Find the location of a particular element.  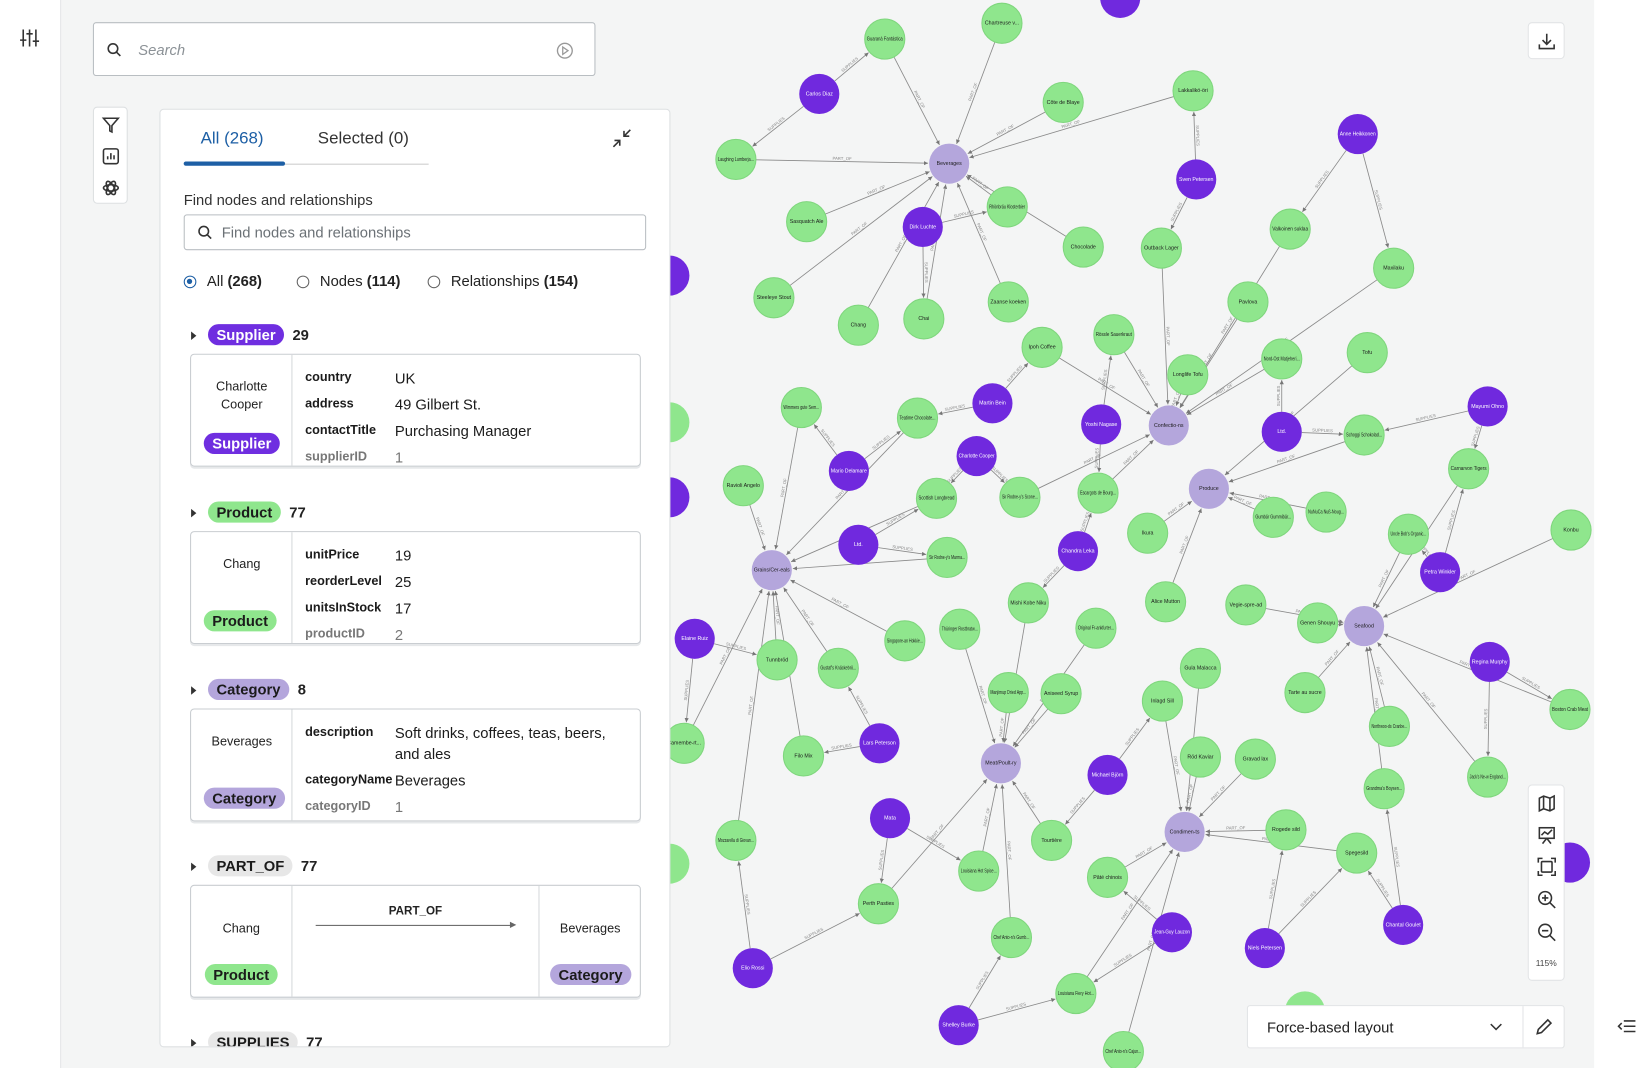

download-button is located at coordinates (1546, 41).